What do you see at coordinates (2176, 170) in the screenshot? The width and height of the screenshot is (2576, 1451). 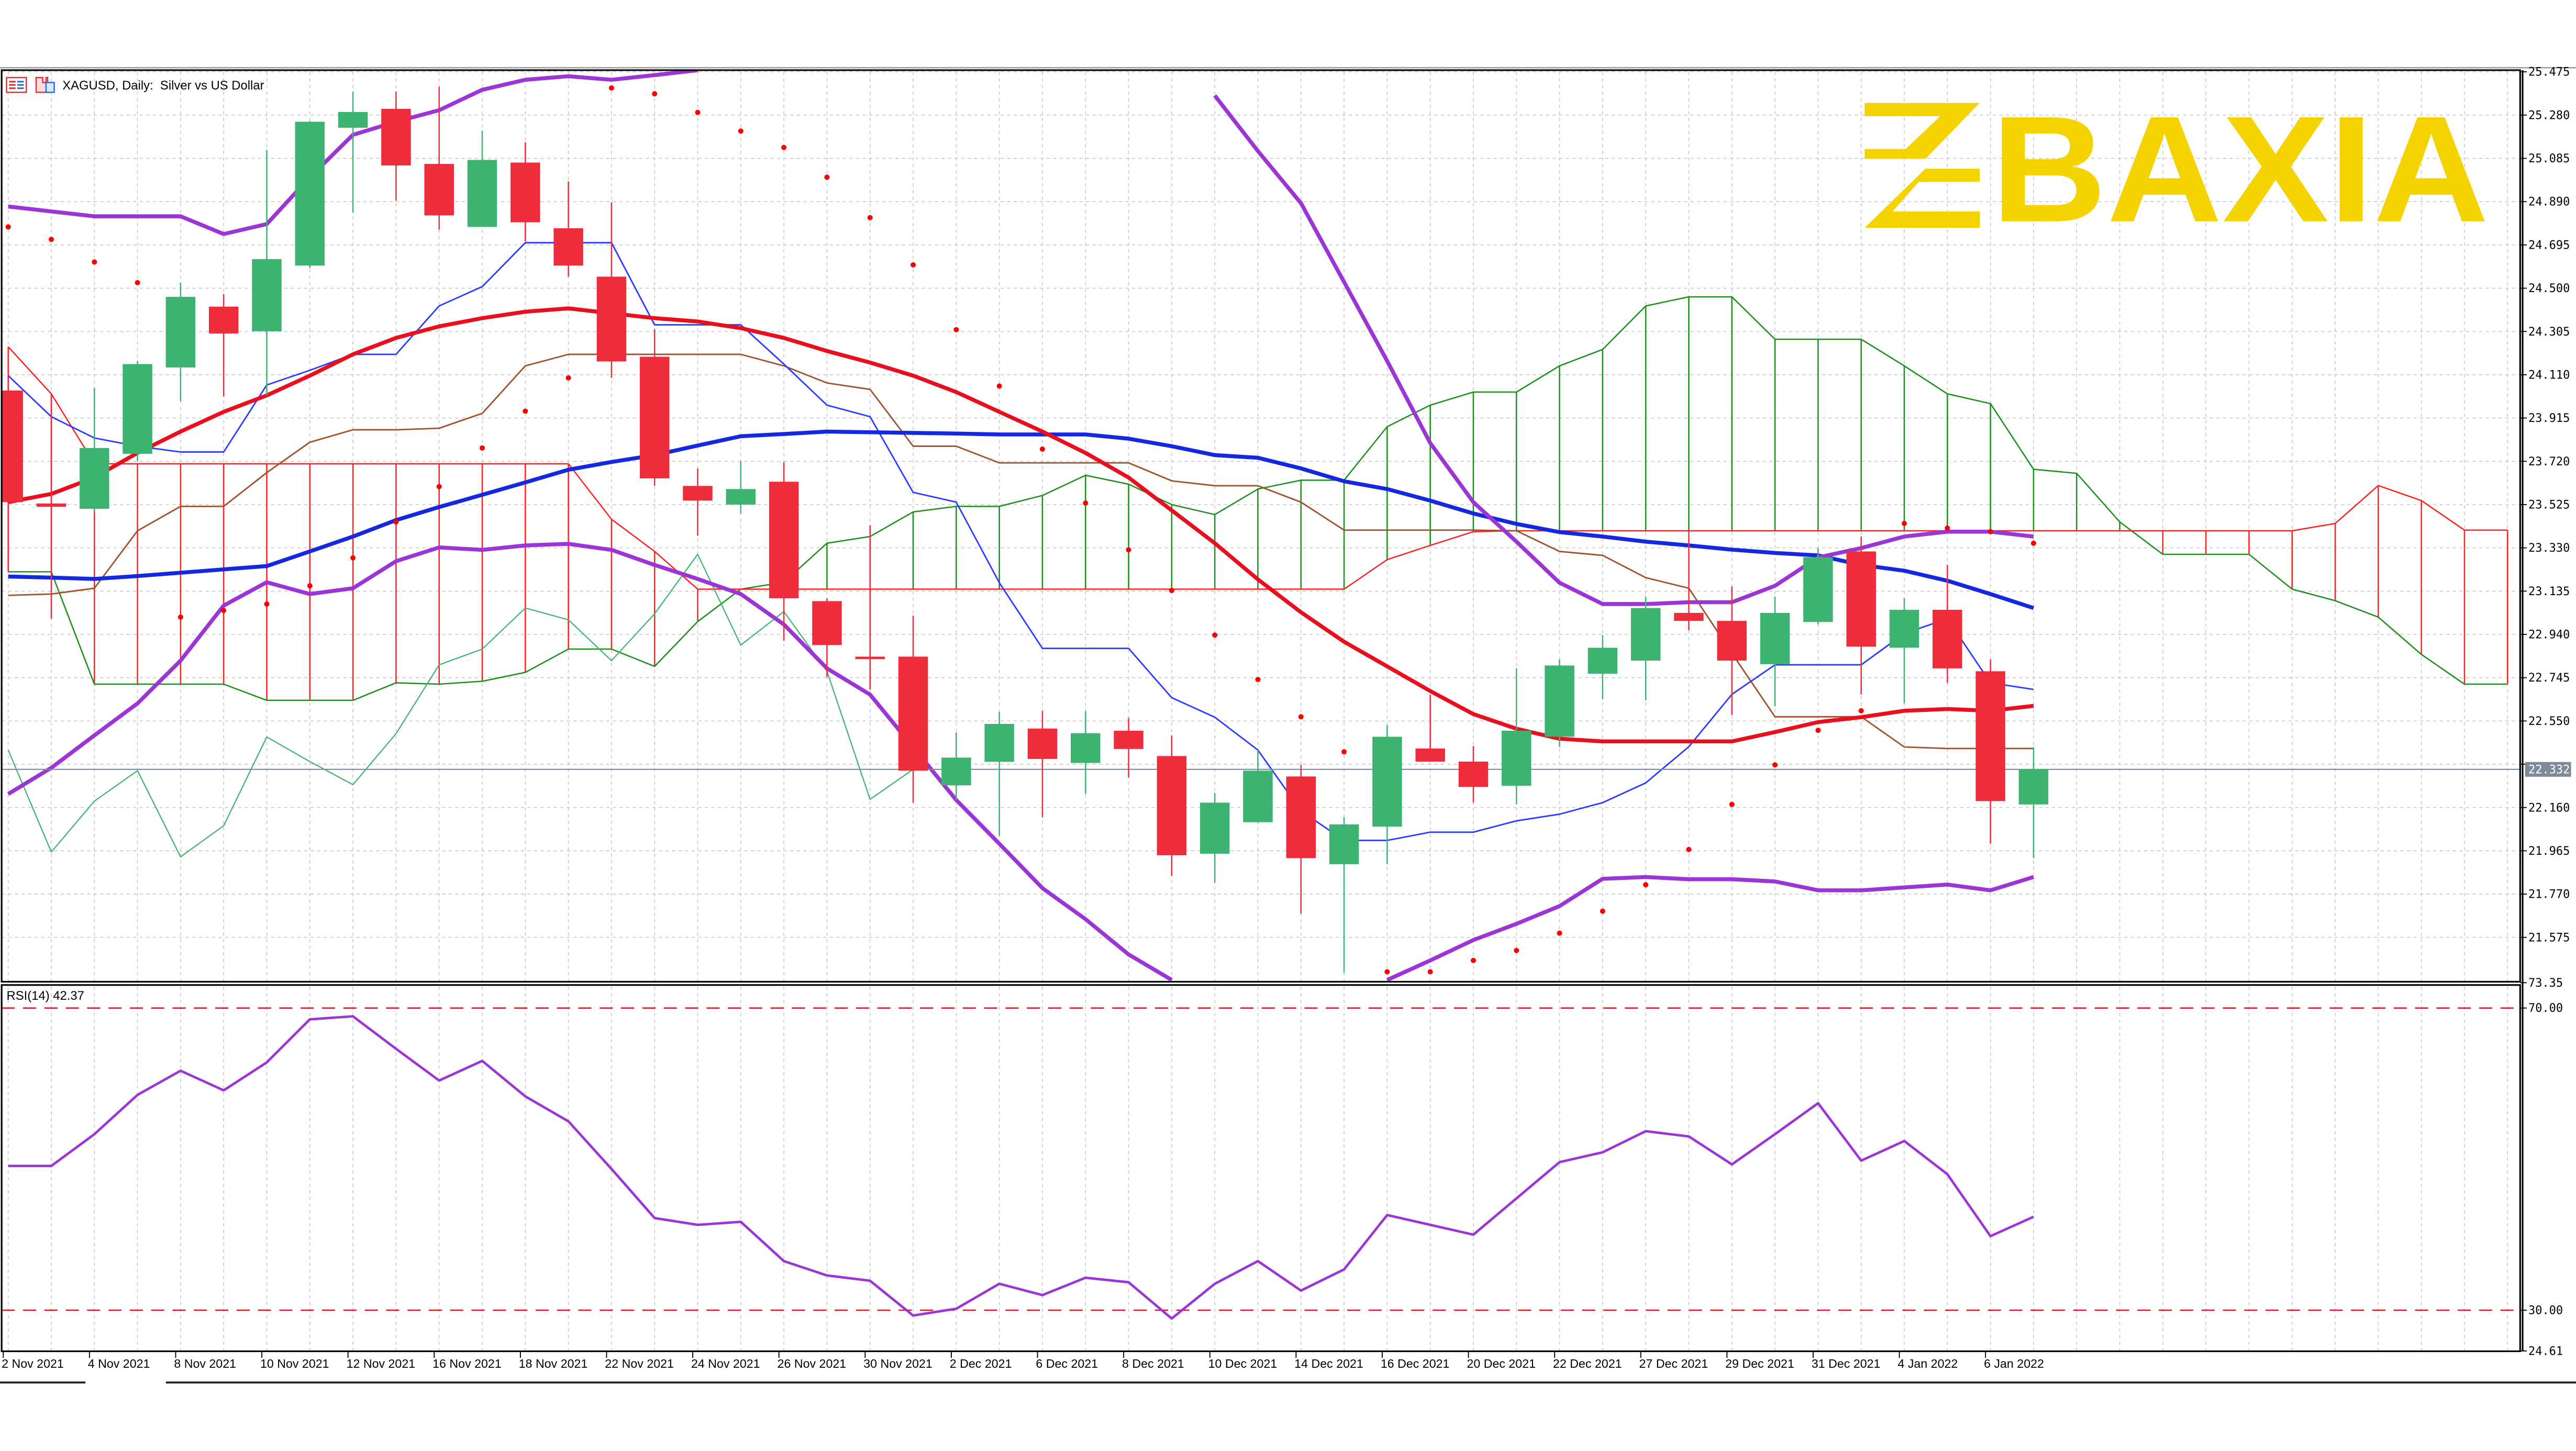 I see `baxia-logo: BAXIA` at bounding box center [2176, 170].